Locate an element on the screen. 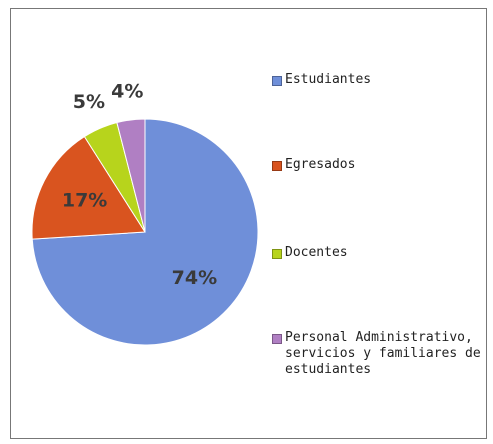  data-label: 5% is located at coordinates (89, 102).